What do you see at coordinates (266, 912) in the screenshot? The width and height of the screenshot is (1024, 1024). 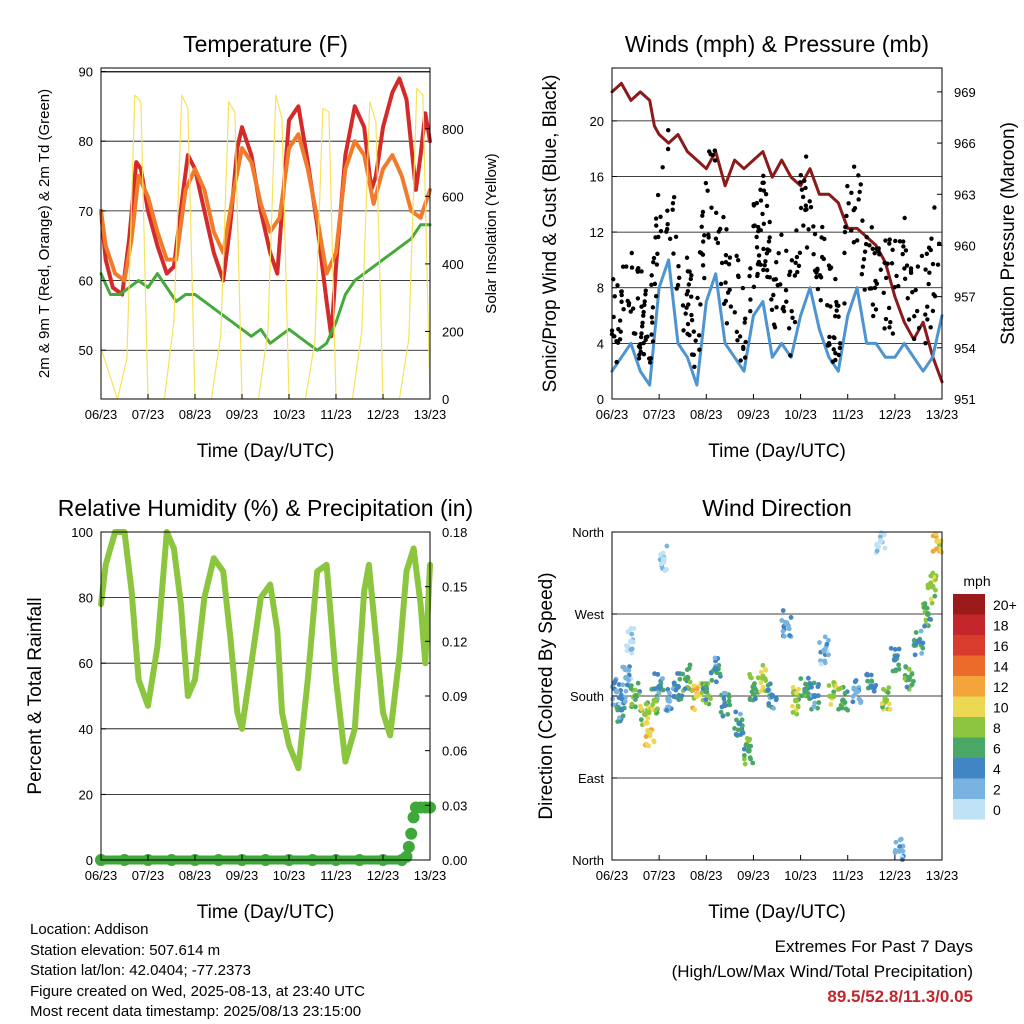 I see `x-axis-label: Time (Day/UTC)` at bounding box center [266, 912].